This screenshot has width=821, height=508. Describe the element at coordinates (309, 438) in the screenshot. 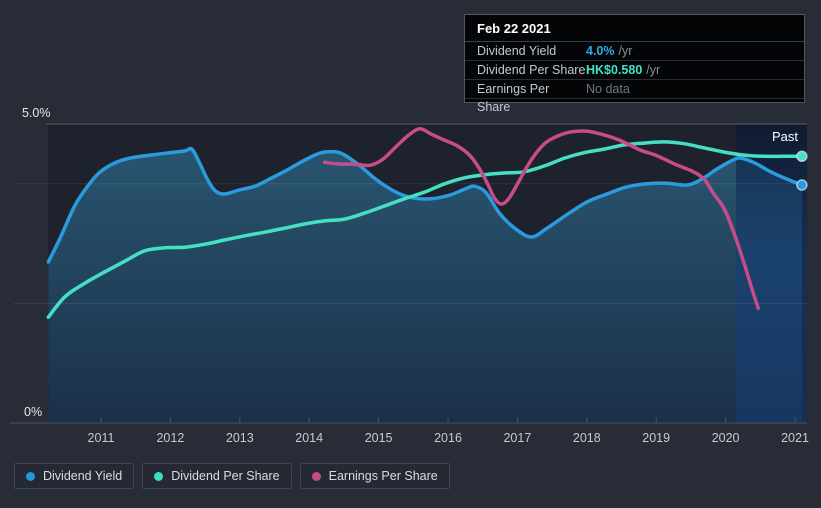

I see `axis-tick-label: 2014` at that location.